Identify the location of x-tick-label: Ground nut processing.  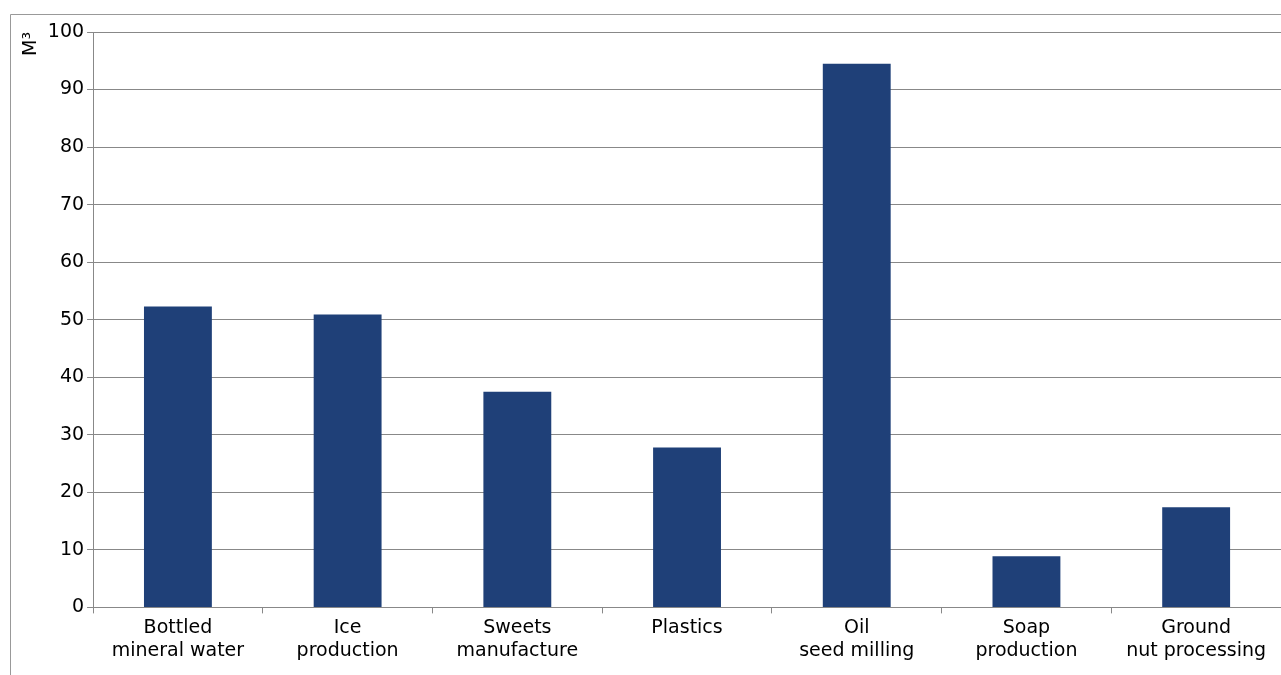
(1196, 637).